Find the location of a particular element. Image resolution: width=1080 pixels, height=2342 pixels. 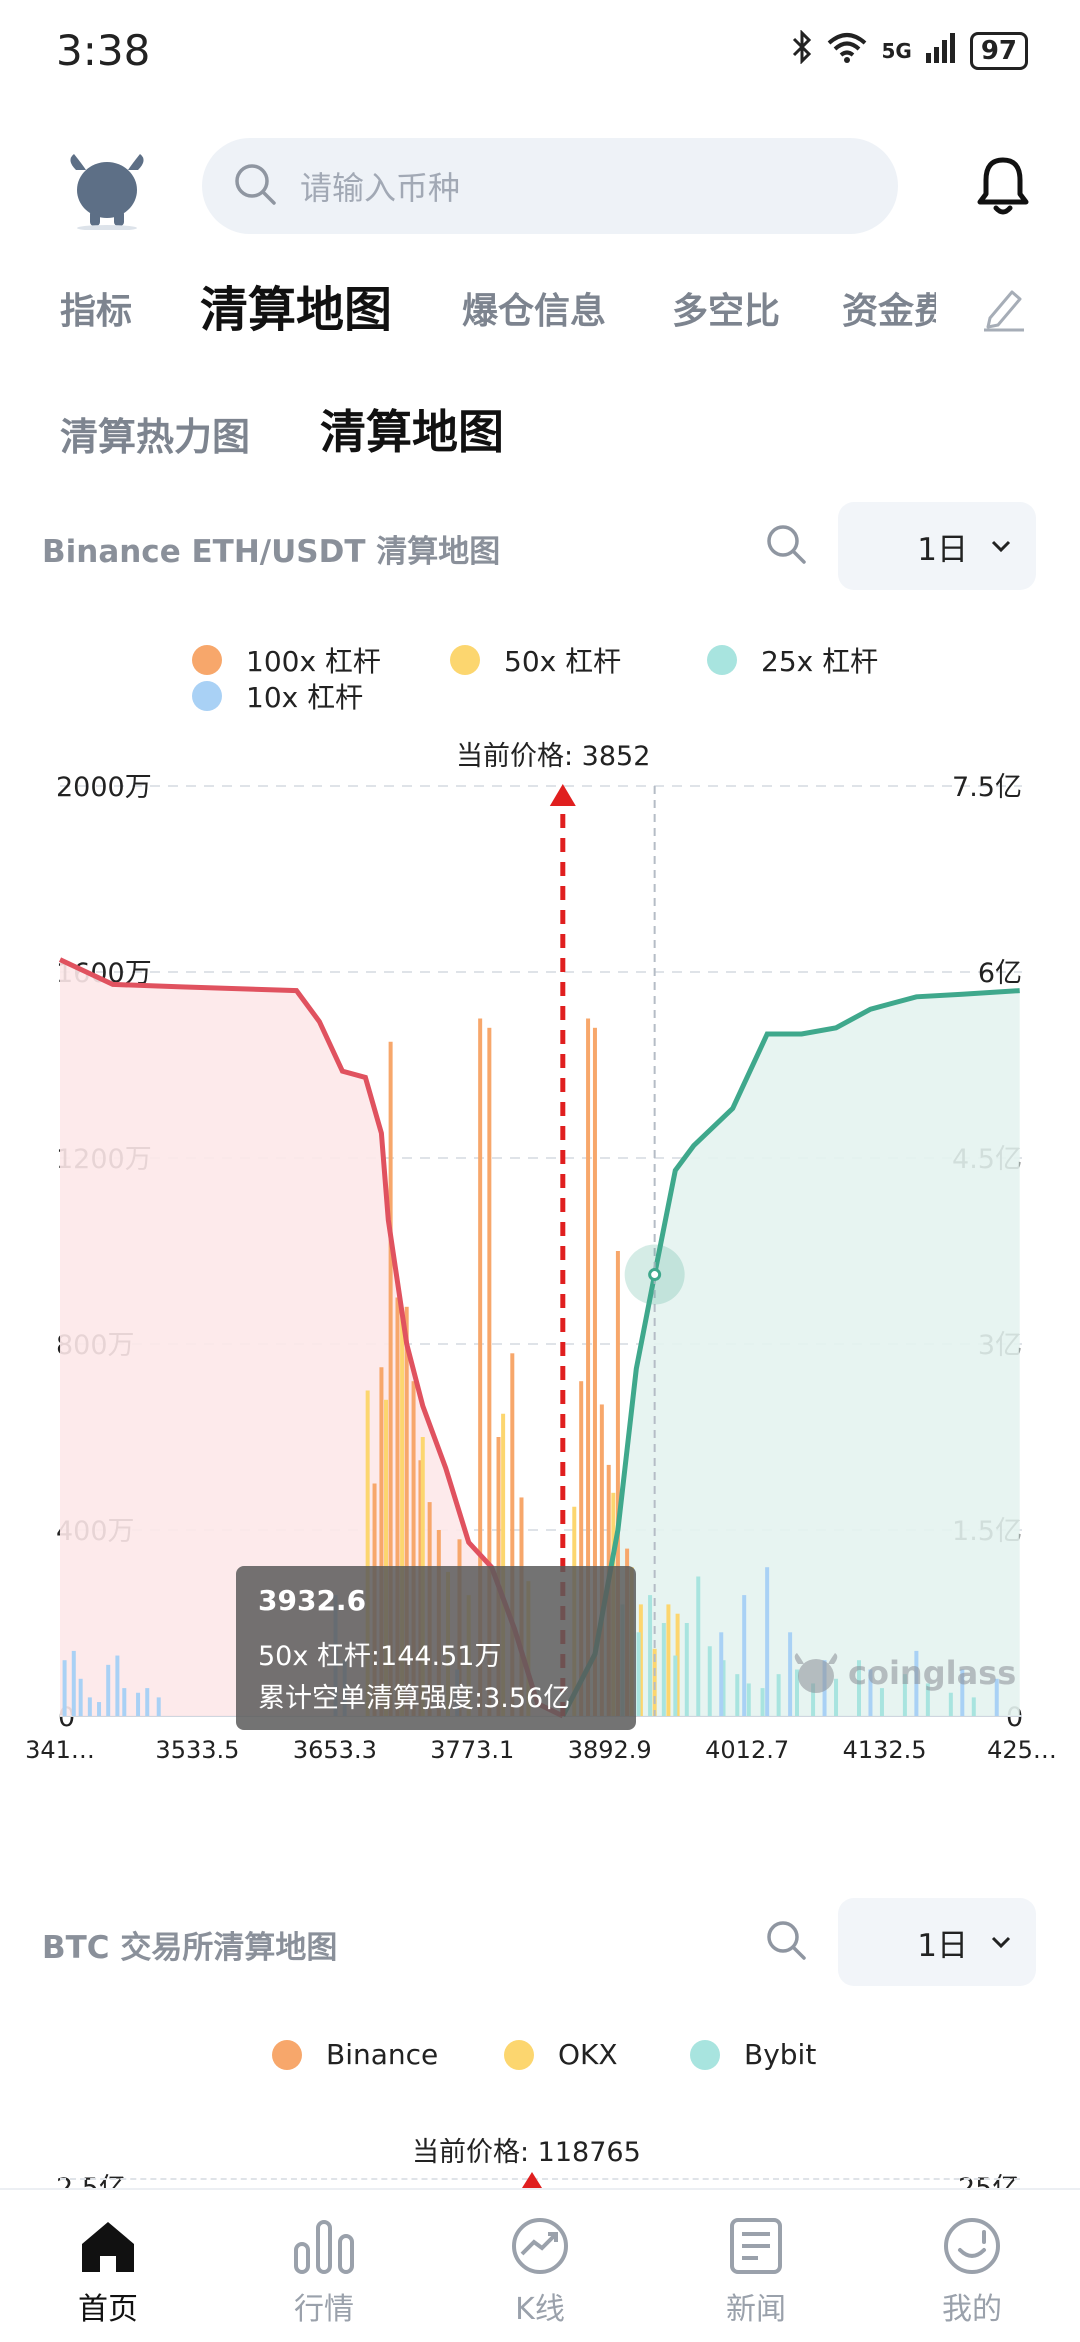

status-icons: 5G 97 is located at coordinates (909, 50).